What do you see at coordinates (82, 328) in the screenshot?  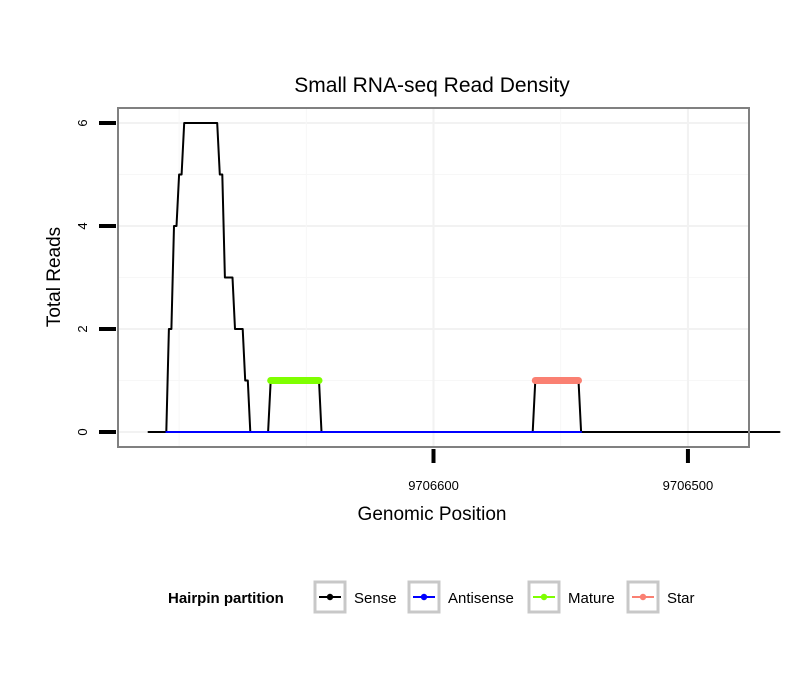 I see `y-tick-label: 2` at bounding box center [82, 328].